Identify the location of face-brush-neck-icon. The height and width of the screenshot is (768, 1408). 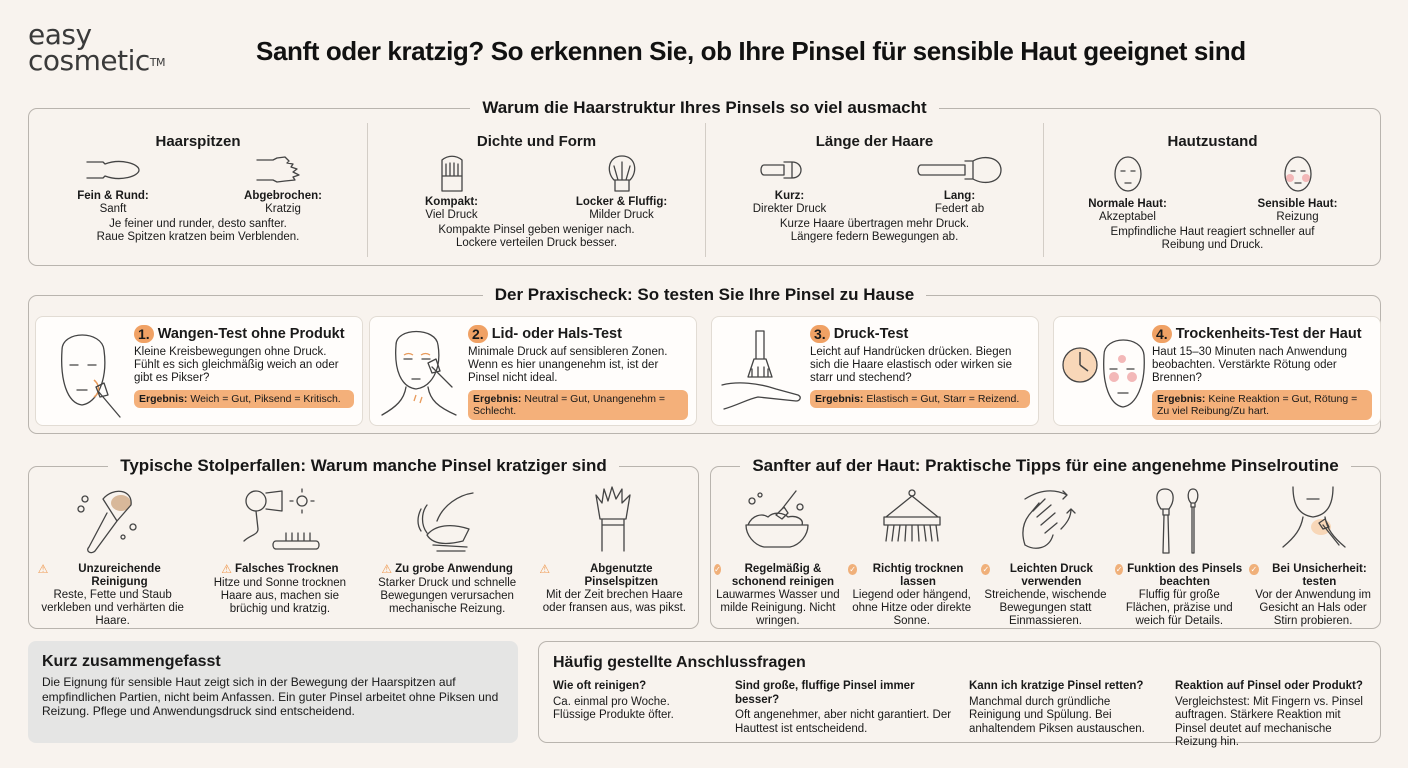
(419, 373).